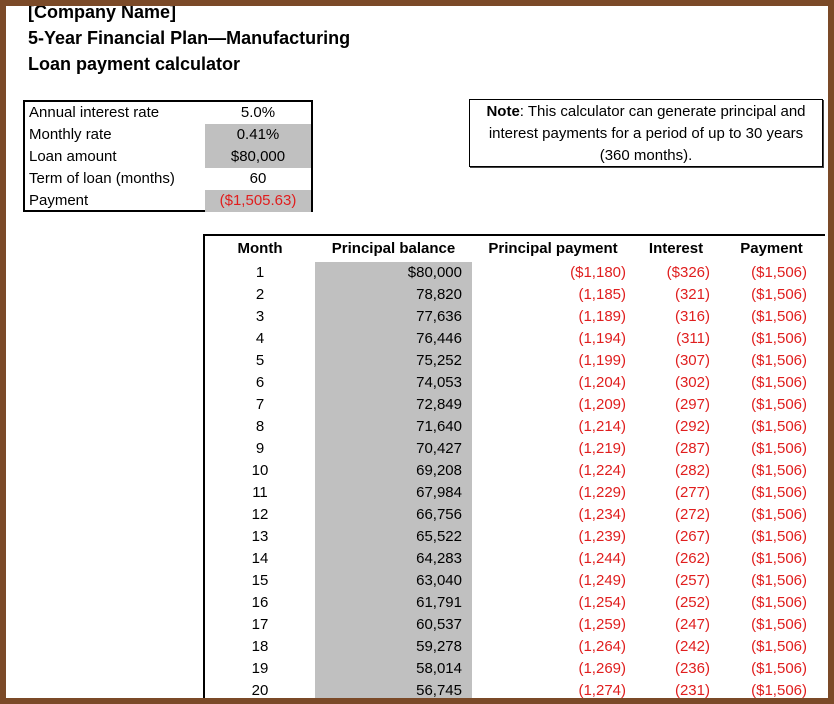  What do you see at coordinates (393, 581) in the screenshot?
I see `table-cell: 63,040` at bounding box center [393, 581].